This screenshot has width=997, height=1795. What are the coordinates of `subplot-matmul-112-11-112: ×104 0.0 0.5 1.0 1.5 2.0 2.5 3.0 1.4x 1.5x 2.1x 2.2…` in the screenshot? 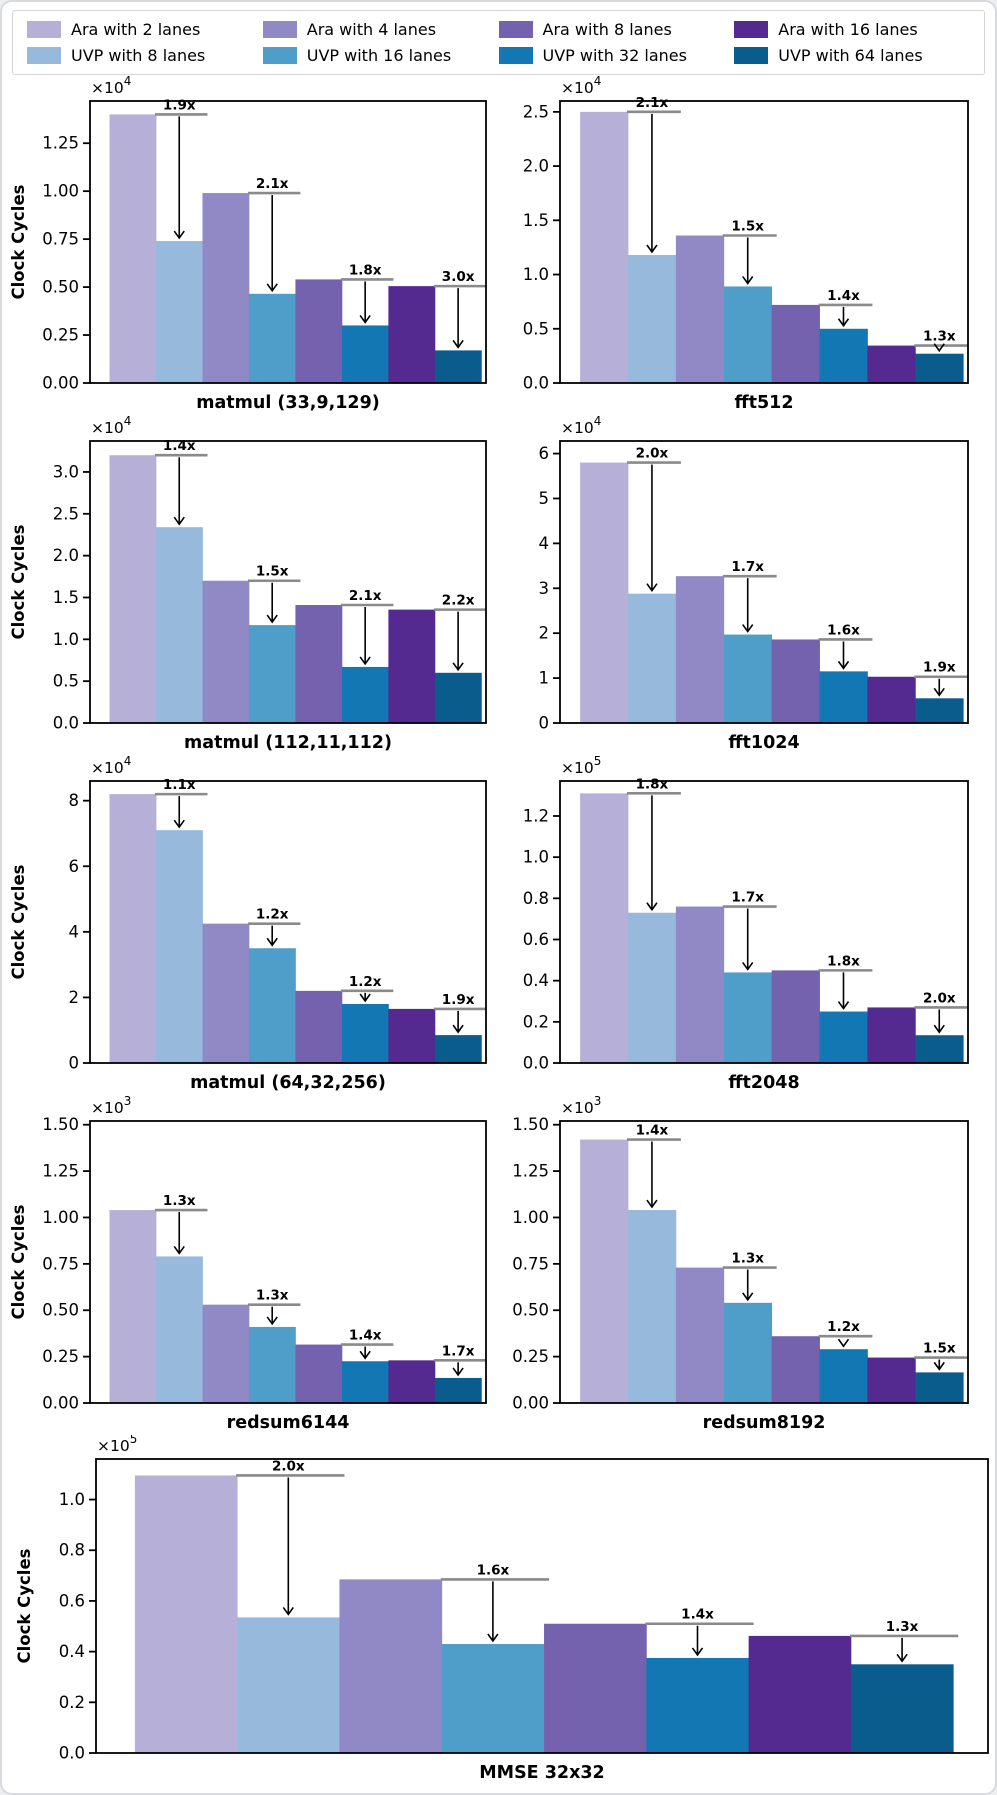 It's located at (248, 584).